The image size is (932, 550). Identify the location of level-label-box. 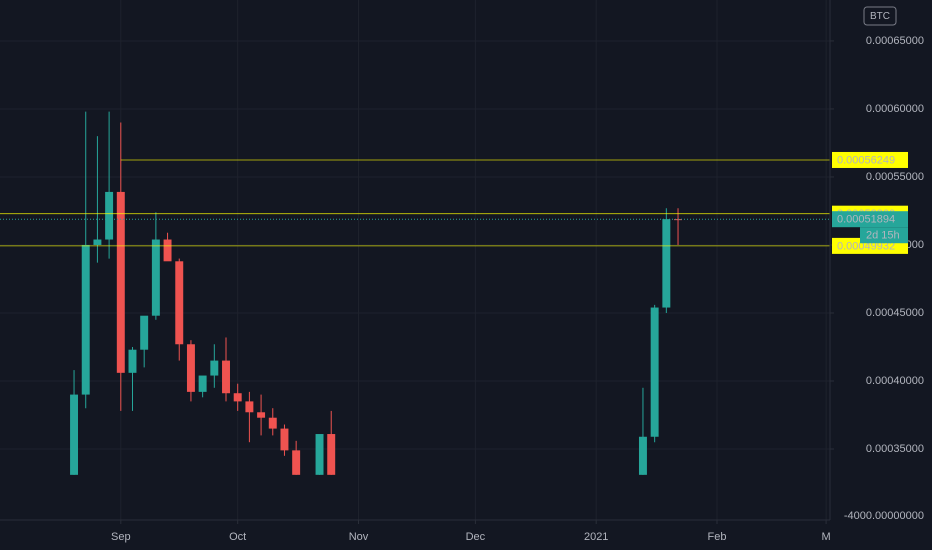
(870, 159).